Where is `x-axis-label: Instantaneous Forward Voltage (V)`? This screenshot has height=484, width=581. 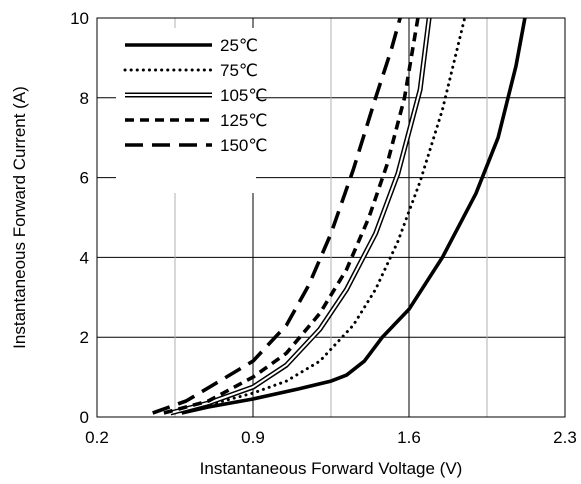
x-axis-label: Instantaneous Forward Voltage (V) is located at coordinates (331, 468).